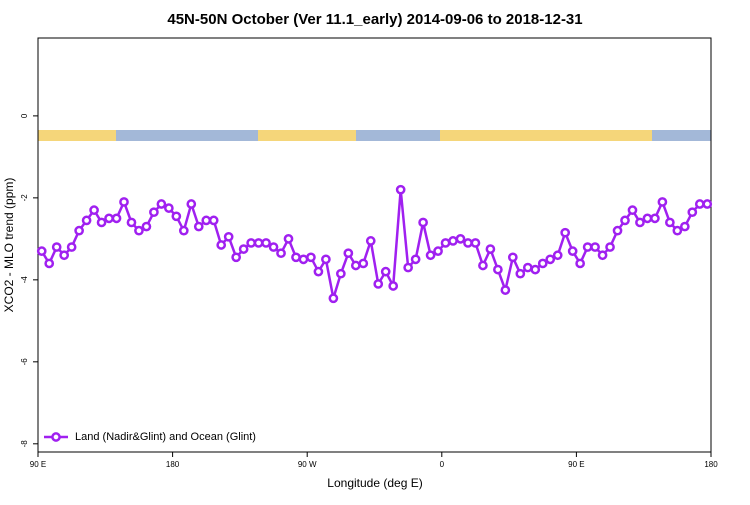 This screenshot has width=750, height=505. What do you see at coordinates (374, 483) in the screenshot?
I see `x-axis-label: Longitude (deg E)` at bounding box center [374, 483].